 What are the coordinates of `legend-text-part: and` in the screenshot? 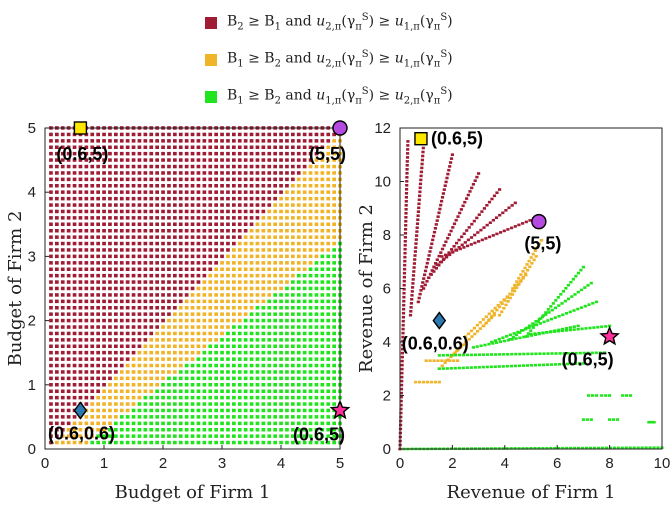 It's located at (298, 21).